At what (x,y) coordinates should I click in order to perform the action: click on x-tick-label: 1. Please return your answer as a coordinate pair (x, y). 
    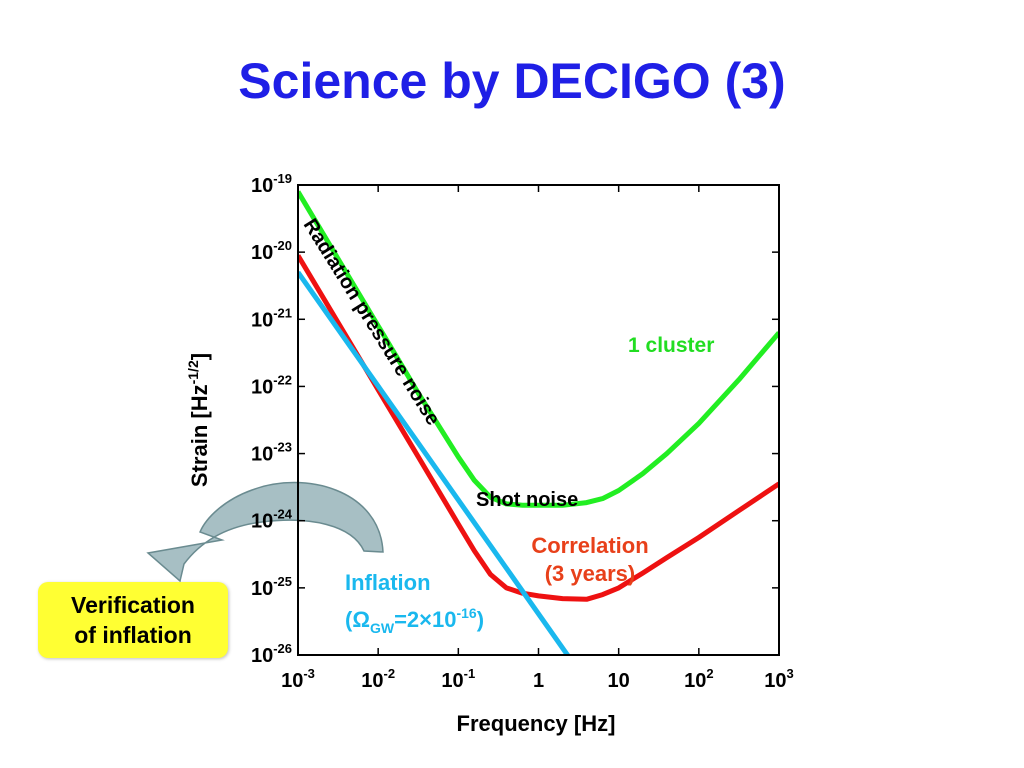
    Looking at the image, I should click on (538, 681).